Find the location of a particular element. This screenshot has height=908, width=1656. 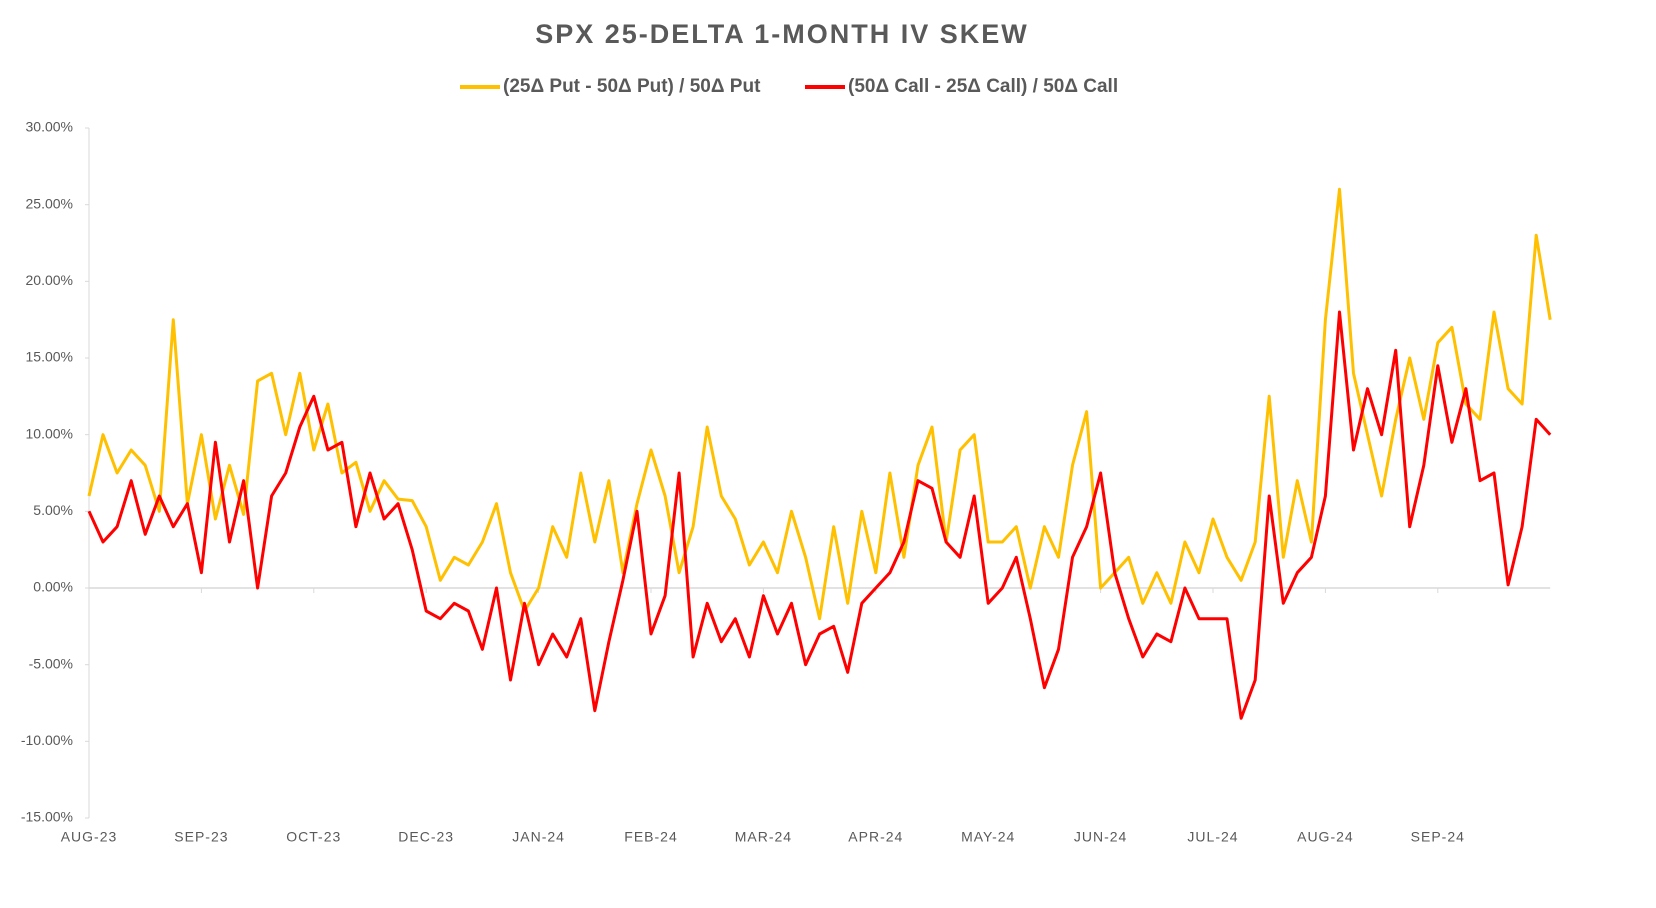

legend-label: (25Δ Put - 50Δ Put) / 50Δ Put is located at coordinates (632, 86).